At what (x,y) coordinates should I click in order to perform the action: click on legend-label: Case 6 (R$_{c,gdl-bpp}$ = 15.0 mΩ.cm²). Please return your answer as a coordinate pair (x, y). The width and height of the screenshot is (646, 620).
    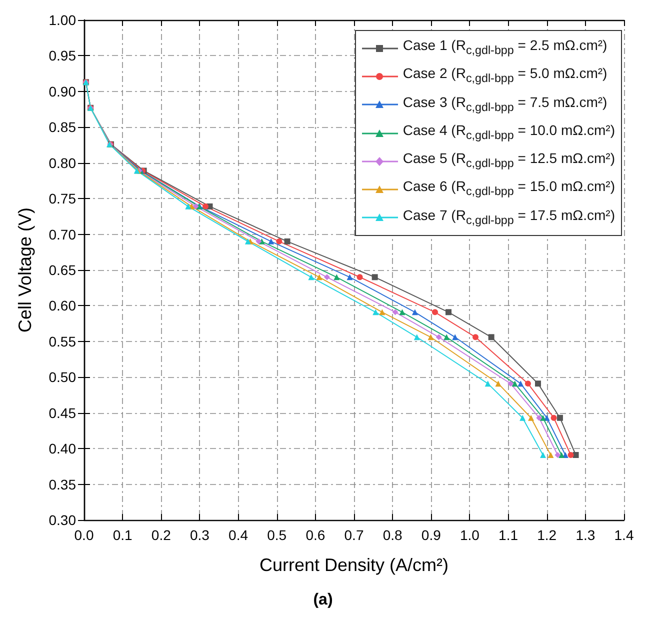
    Looking at the image, I should click on (508, 188).